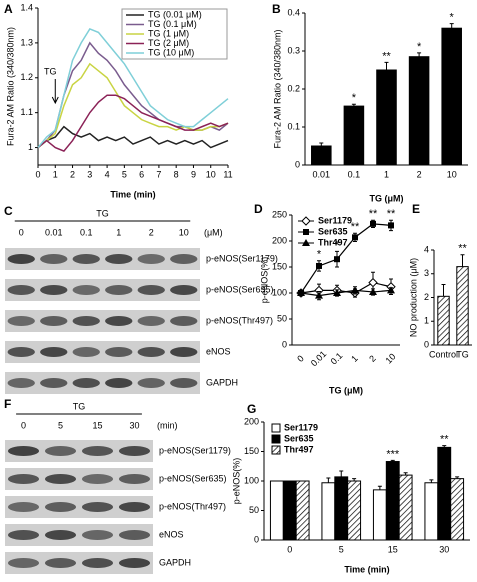 This screenshot has width=477, height=582. Describe the element at coordinates (335, 220) in the screenshot. I see `legend-label: Ser1179` at that location.